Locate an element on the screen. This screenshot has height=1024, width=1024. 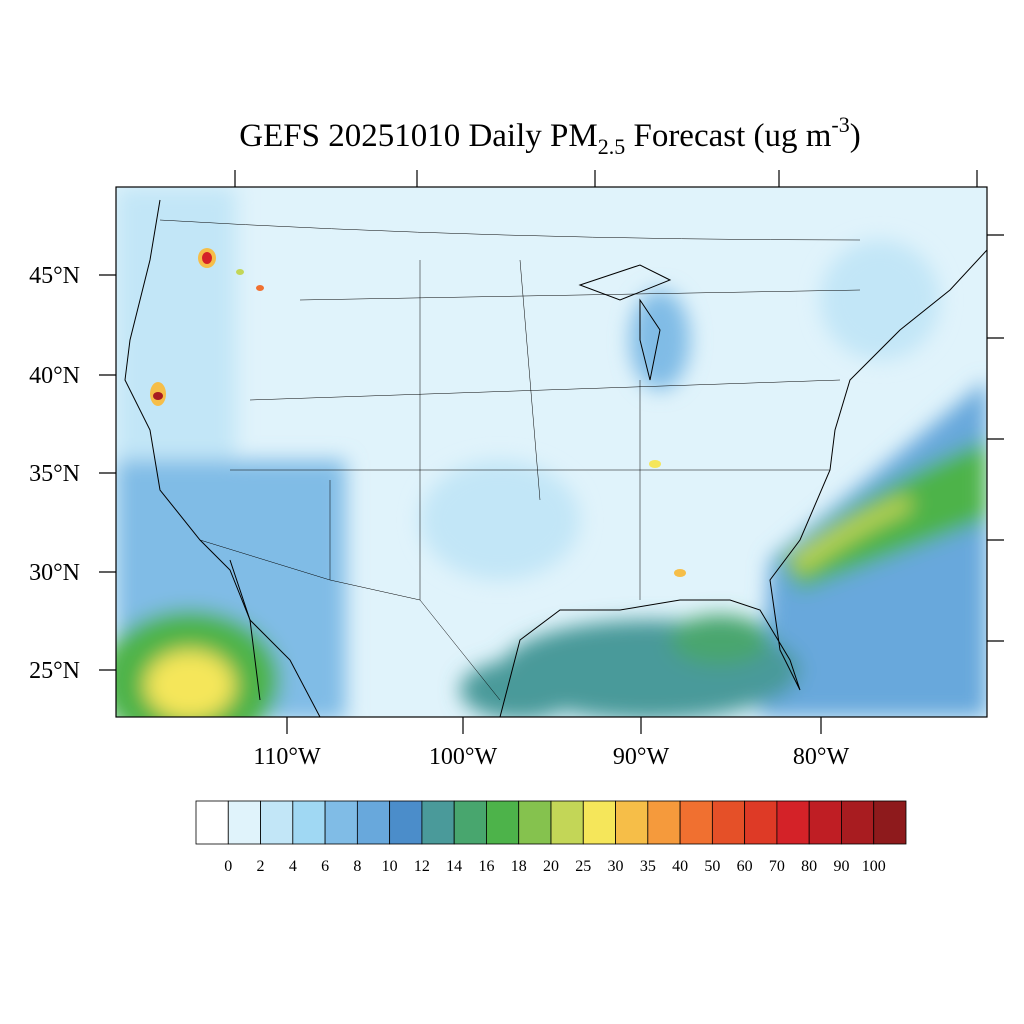
lon-label: 90°W is located at coordinates (641, 757).